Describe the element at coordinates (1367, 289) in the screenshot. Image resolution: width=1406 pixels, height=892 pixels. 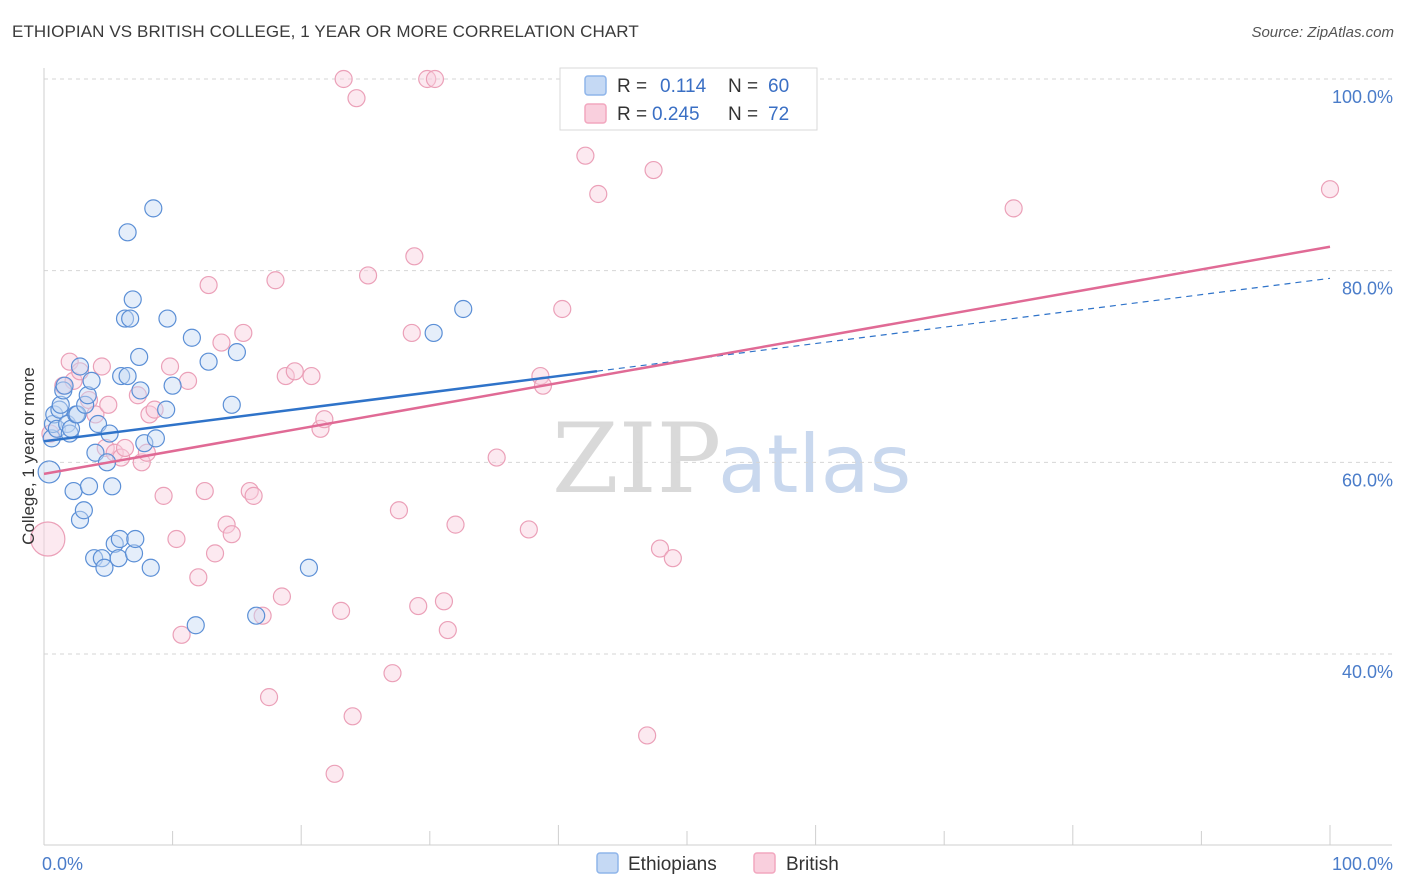
I see `y-tick-label: 80.0%` at that location.